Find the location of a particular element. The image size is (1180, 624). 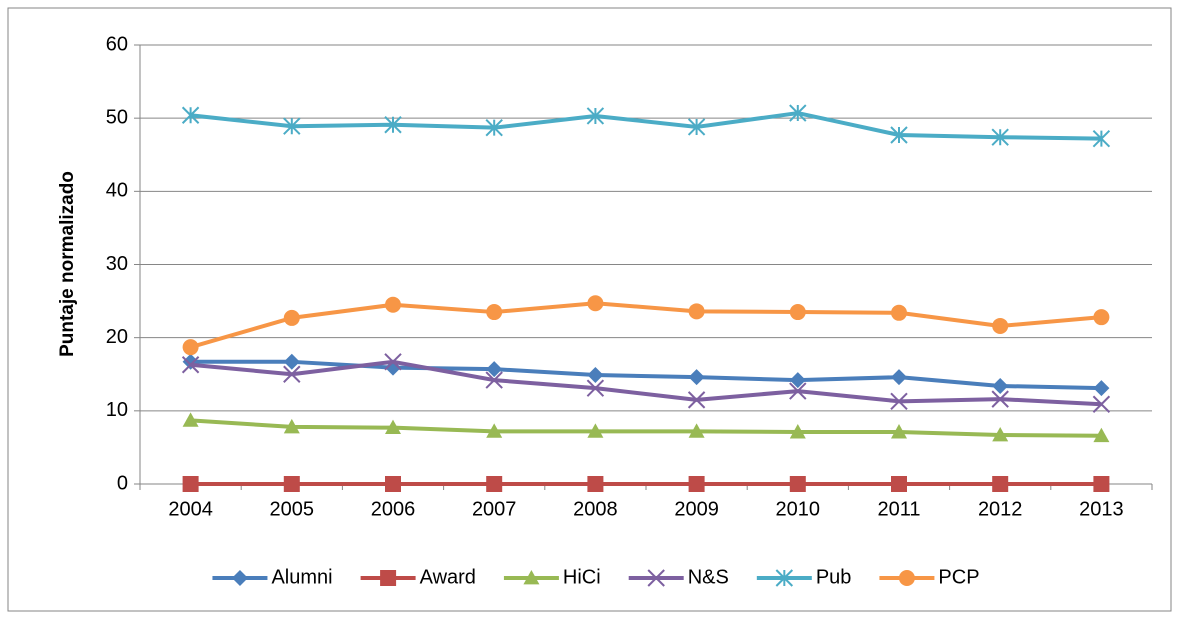

y-tick-label: 60 is located at coordinates (117, 44).